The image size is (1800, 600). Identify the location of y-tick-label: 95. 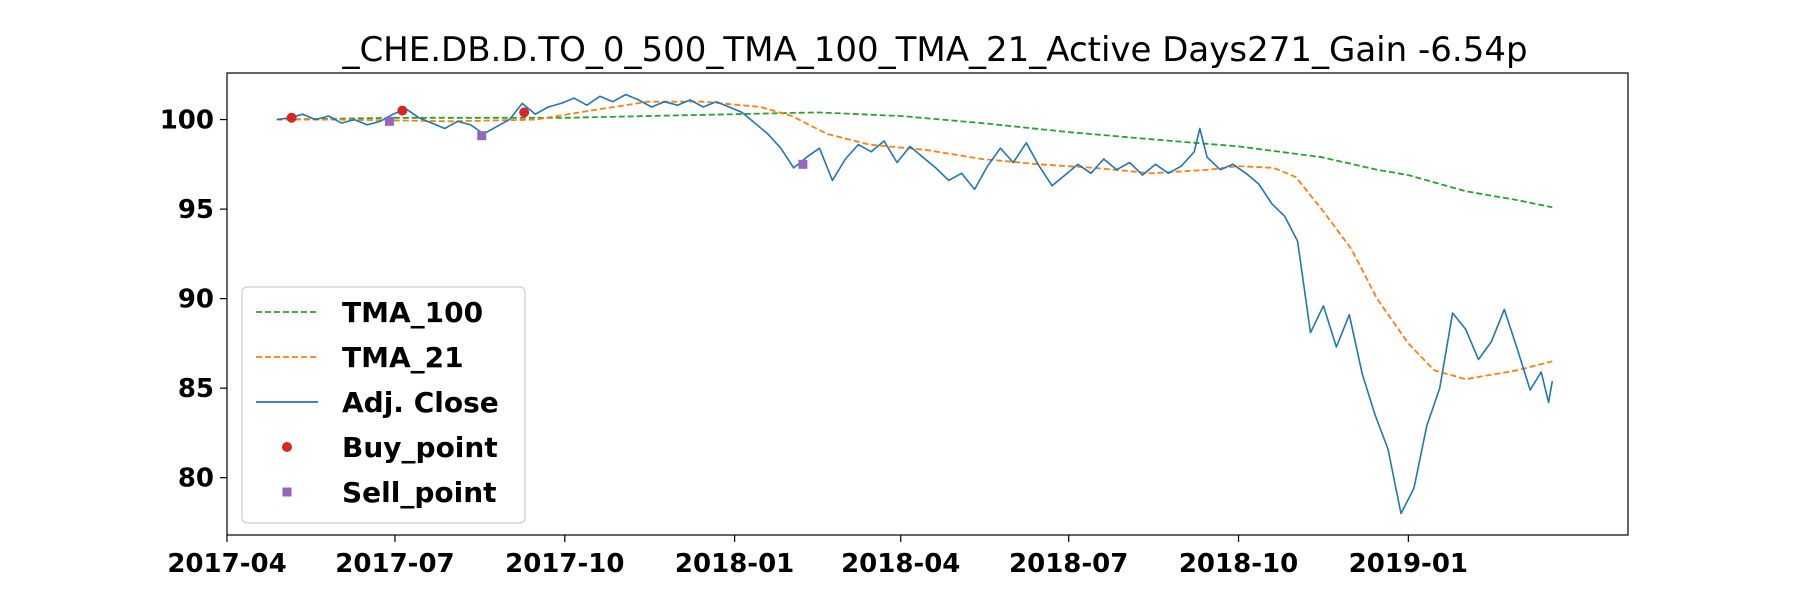
(196, 210).